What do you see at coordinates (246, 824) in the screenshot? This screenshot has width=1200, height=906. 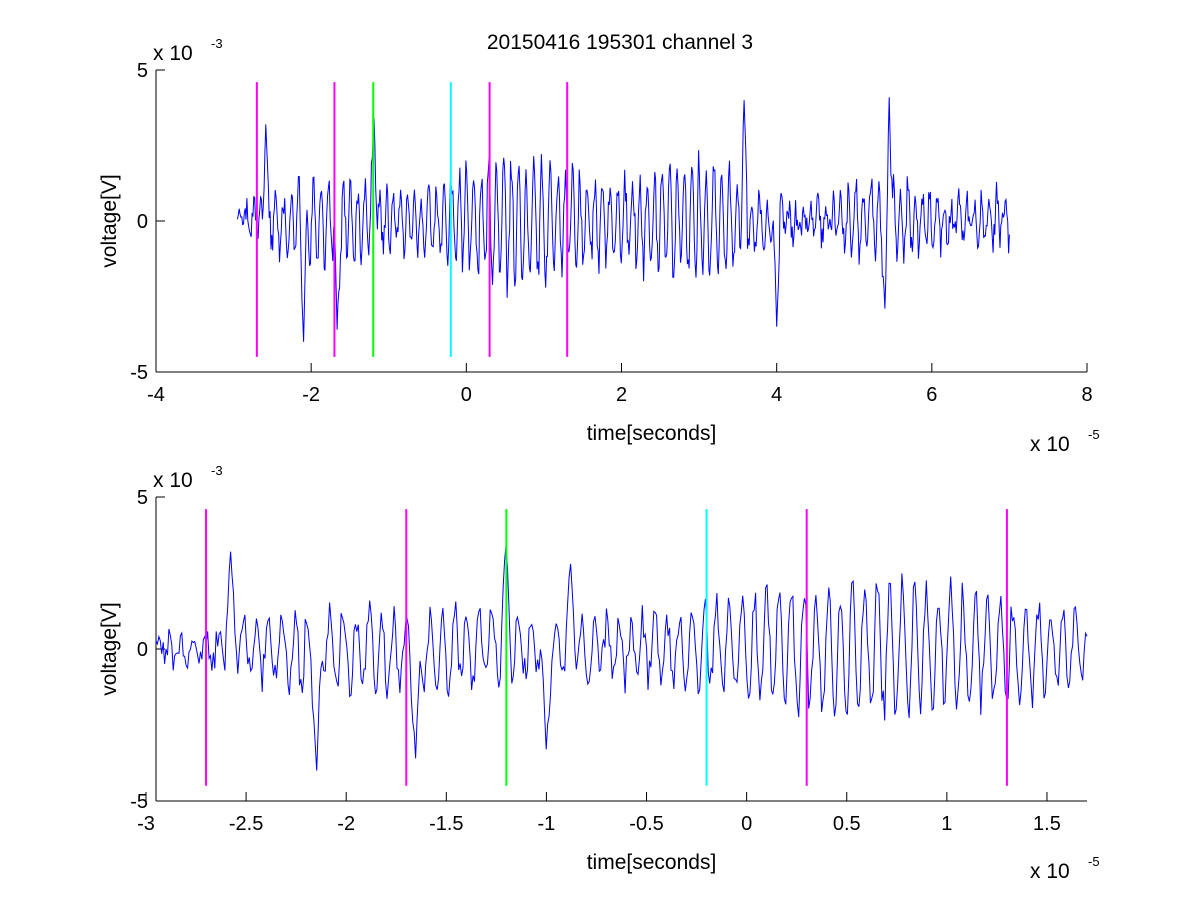 I see `x-tick-label: -2.5` at bounding box center [246, 824].